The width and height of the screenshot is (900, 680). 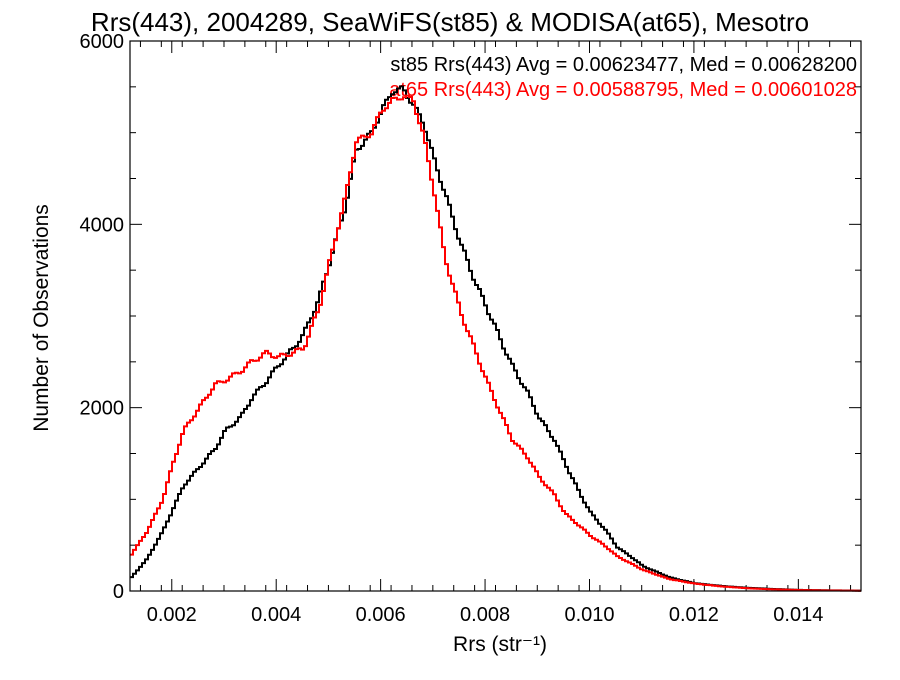 I want to click on x-axis-label: Rrs (str⁻¹), so click(x=500, y=644).